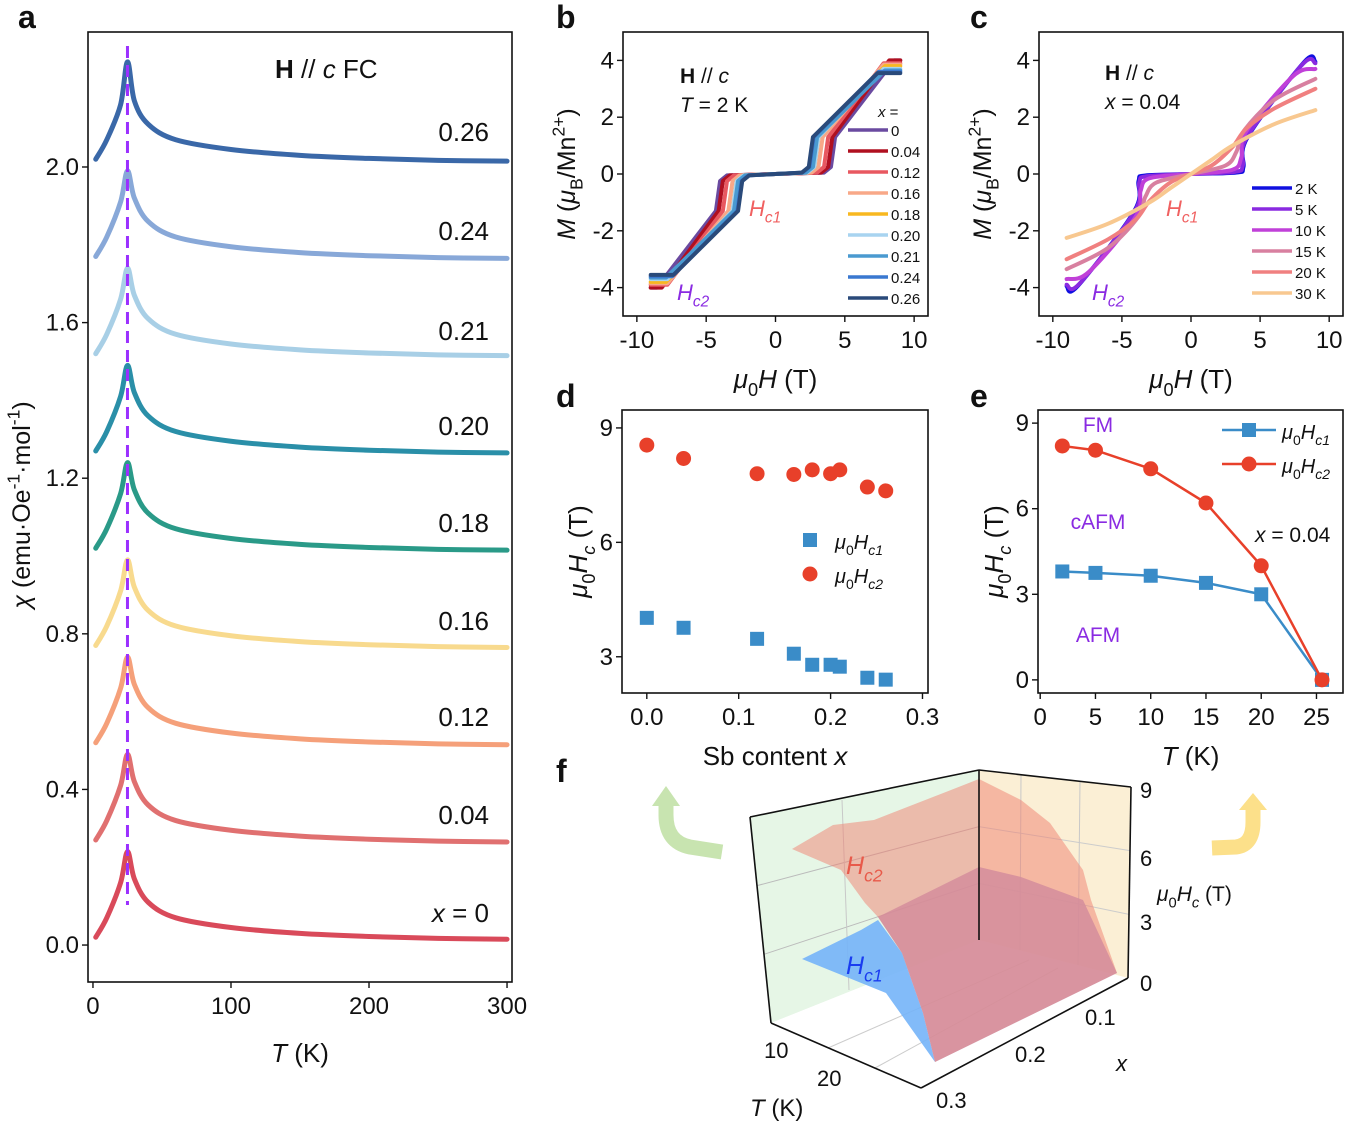 This screenshot has height=1128, width=1346. I want to click on legend-label: 15 K, so click(1310, 252).